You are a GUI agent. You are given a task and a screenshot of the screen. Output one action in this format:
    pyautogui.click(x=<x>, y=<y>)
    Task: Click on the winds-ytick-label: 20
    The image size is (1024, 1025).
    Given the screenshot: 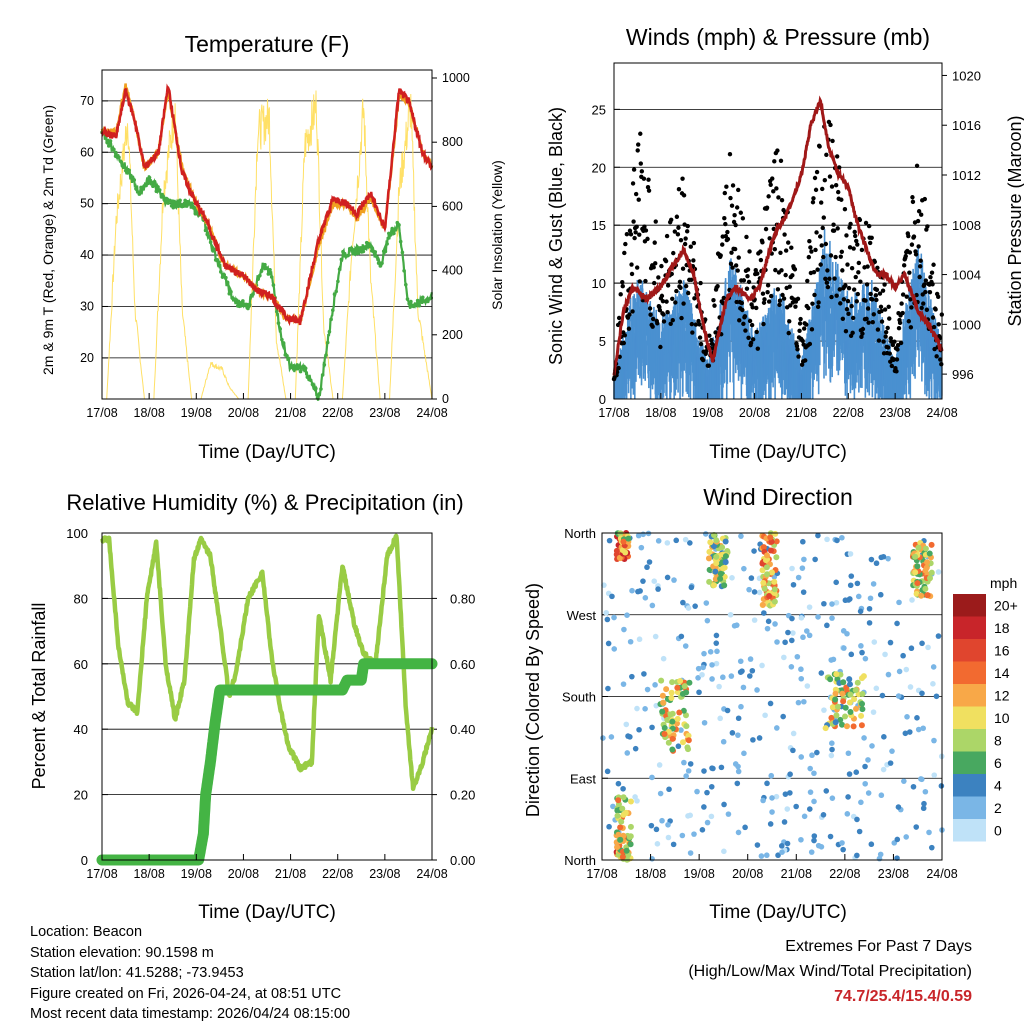 What is the action you would take?
    pyautogui.click(x=599, y=167)
    